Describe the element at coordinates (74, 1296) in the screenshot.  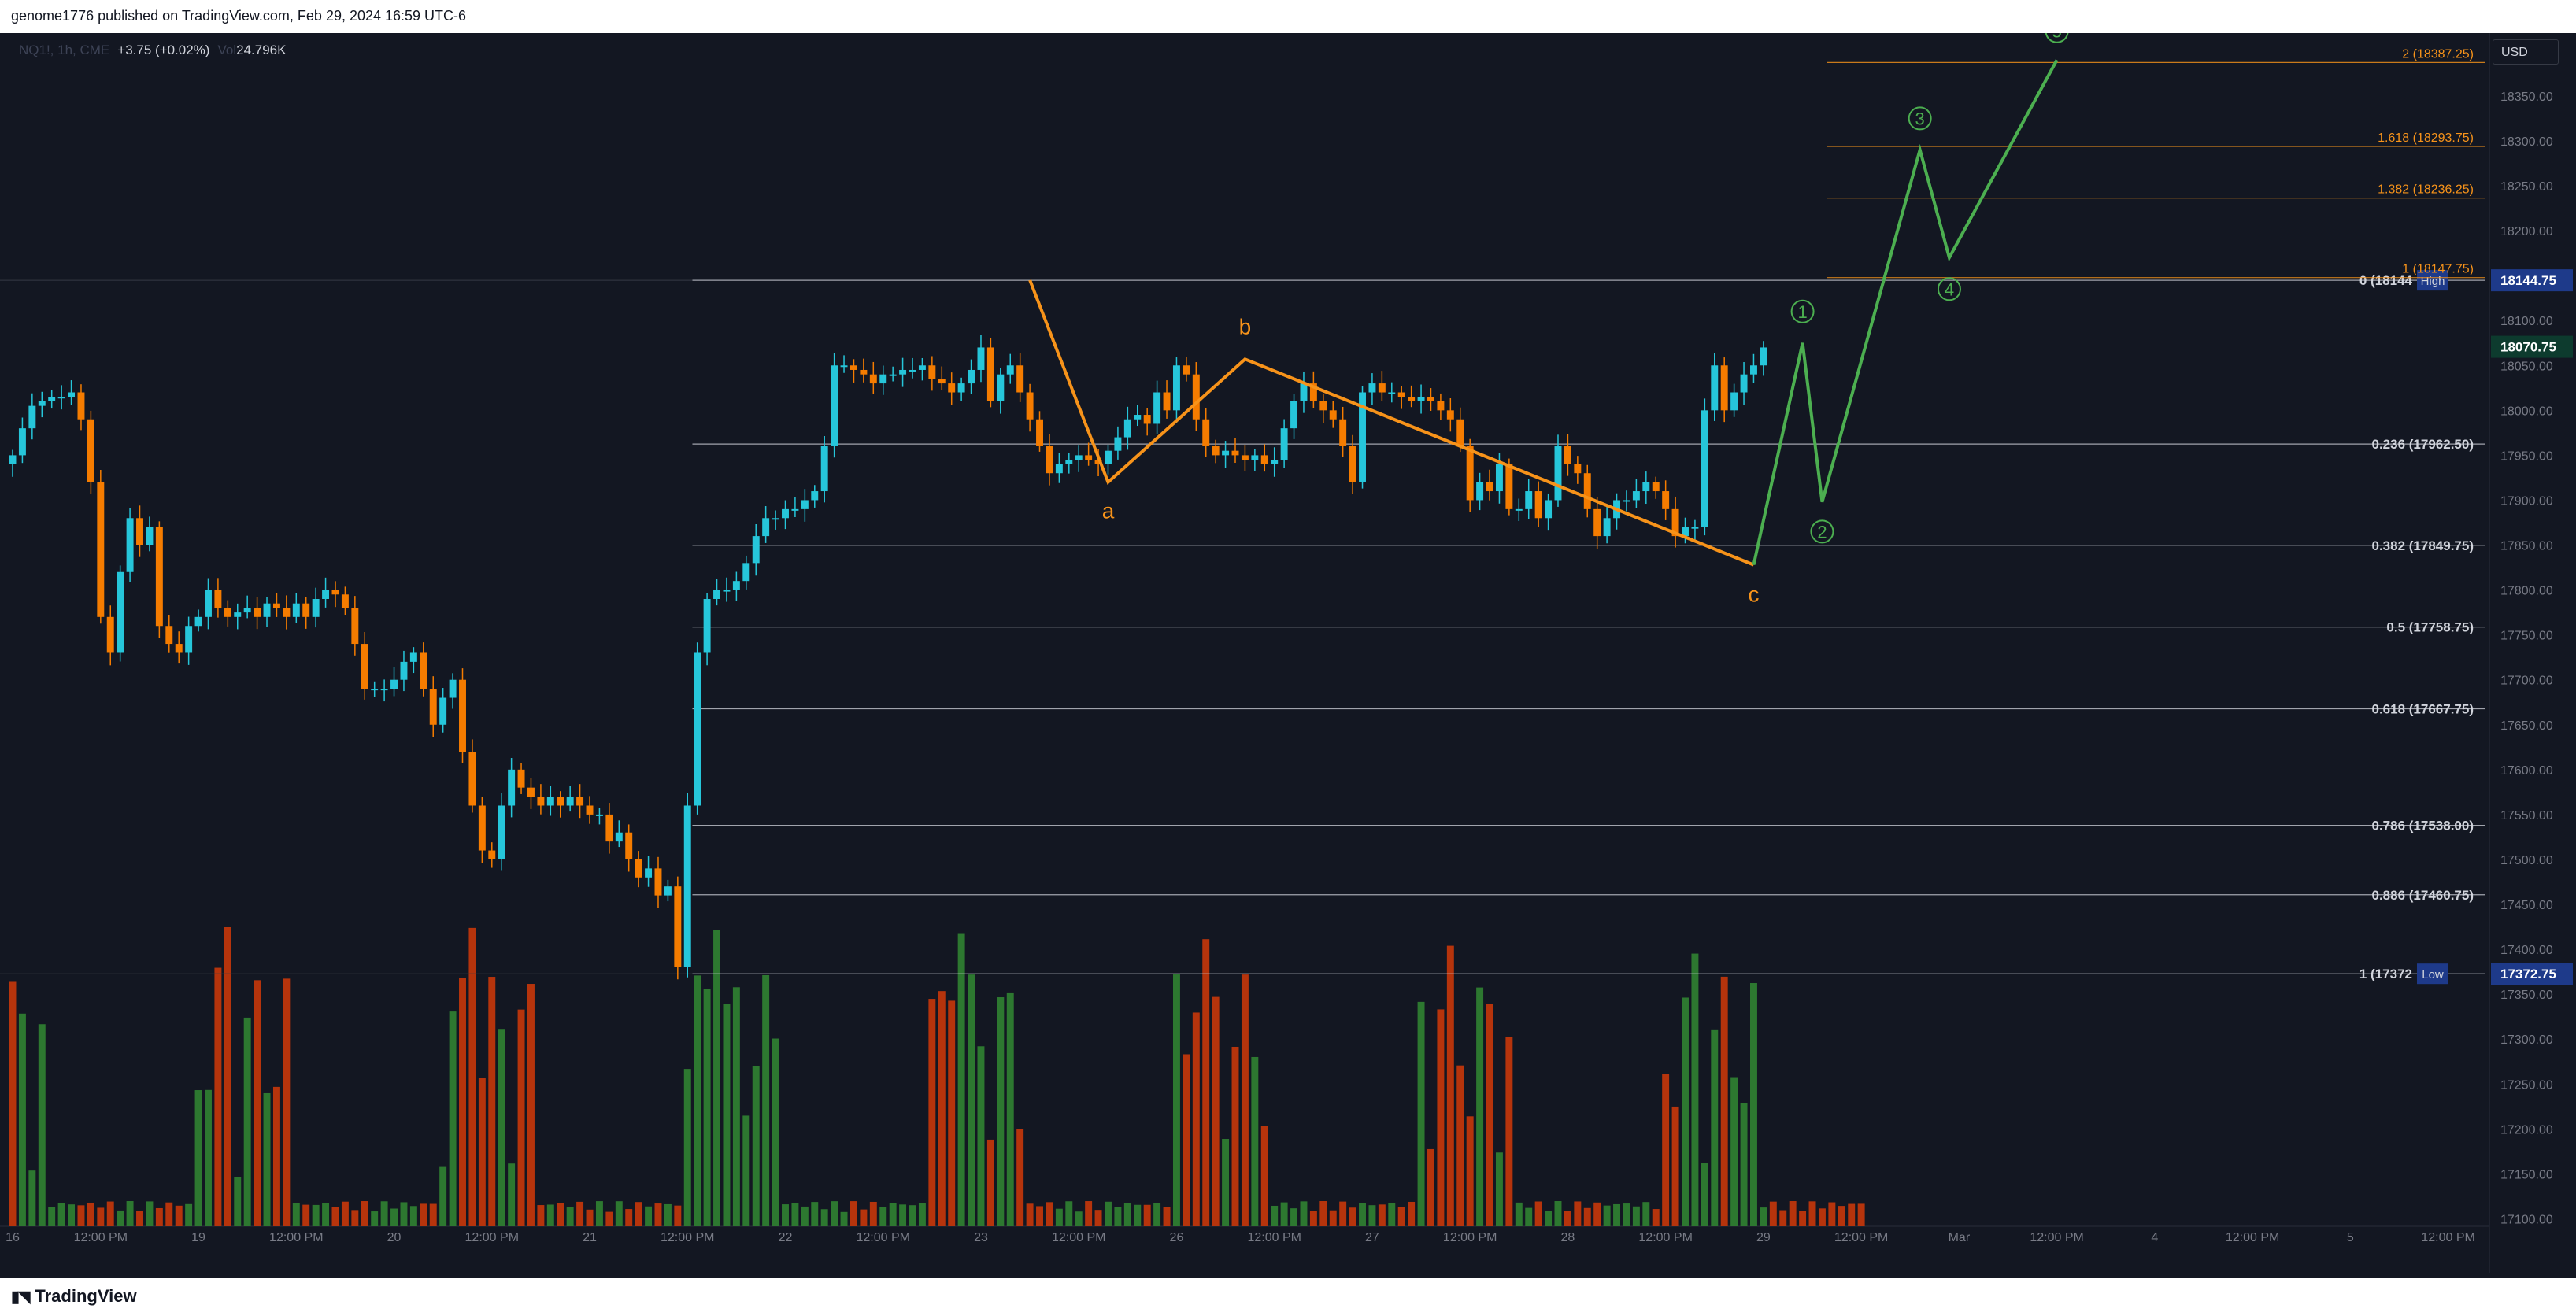
I see `tradingview-logo: ▮◥ TradingView` at that location.